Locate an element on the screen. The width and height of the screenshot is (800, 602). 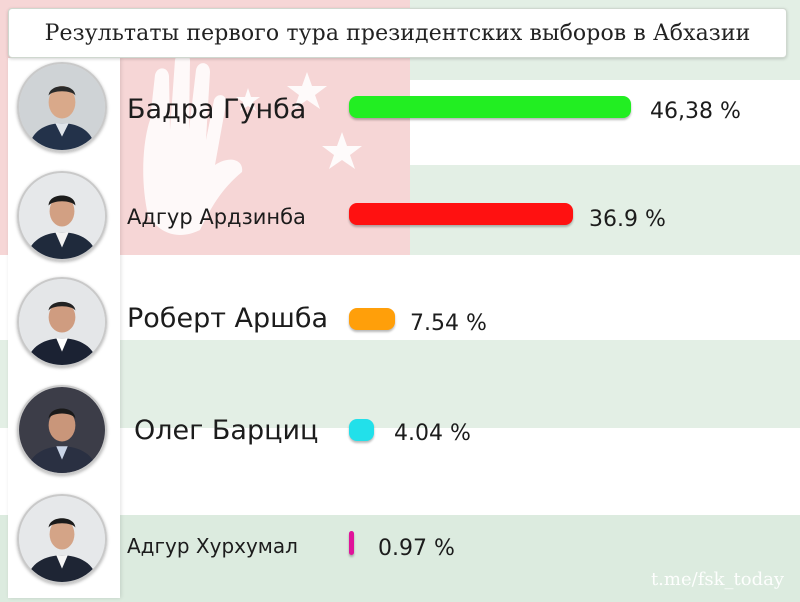
candidate-name: Адгур Хурхумал is located at coordinates (212, 546).